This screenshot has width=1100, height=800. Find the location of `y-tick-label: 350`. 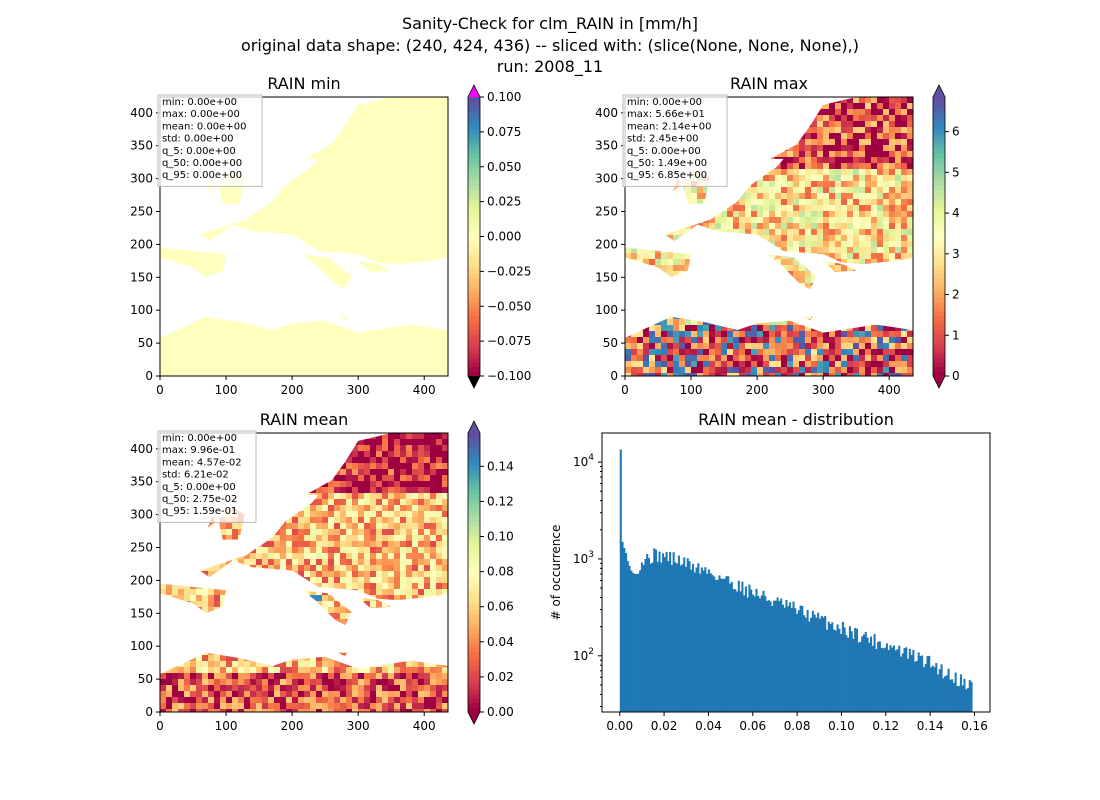

y-tick-label: 350 is located at coordinates (141, 482).